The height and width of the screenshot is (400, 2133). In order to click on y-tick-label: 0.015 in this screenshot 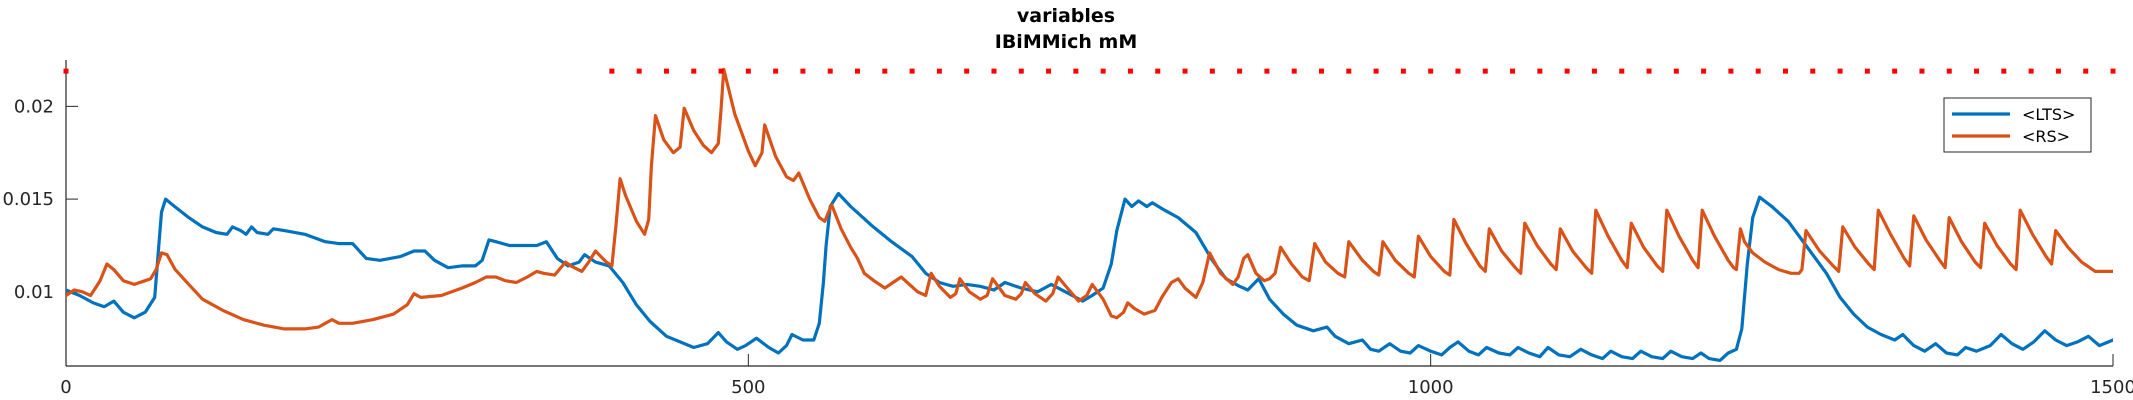, I will do `click(28, 199)`.